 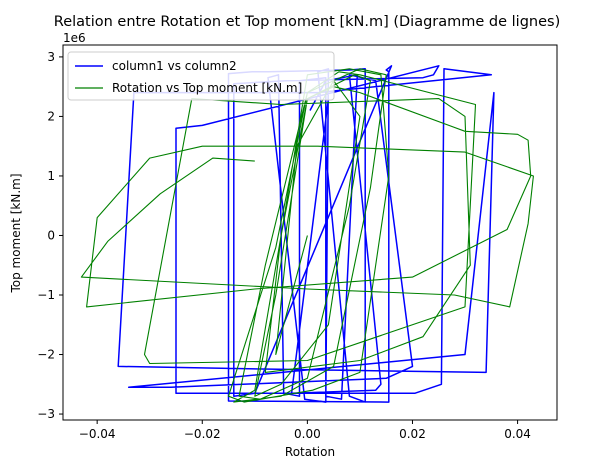 I want to click on x-tick-label: −0.04, so click(x=97, y=434).